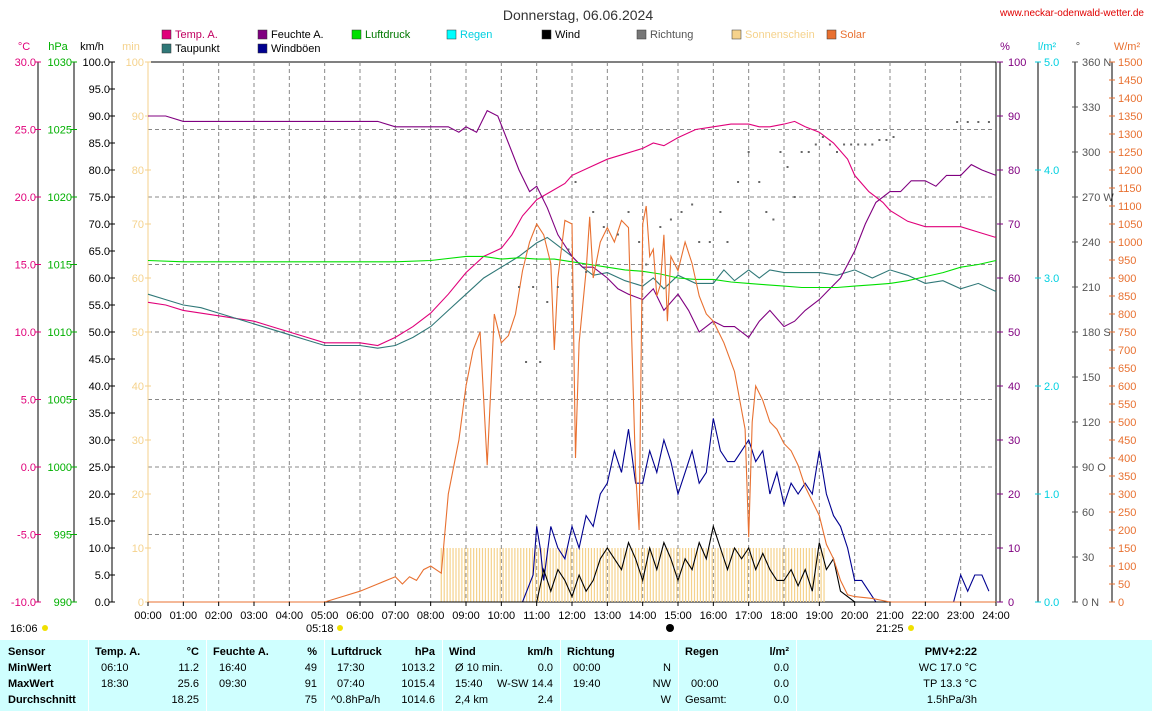 This screenshot has width=1152, height=711. I want to click on x-tick-label: 13:00, so click(608, 616).